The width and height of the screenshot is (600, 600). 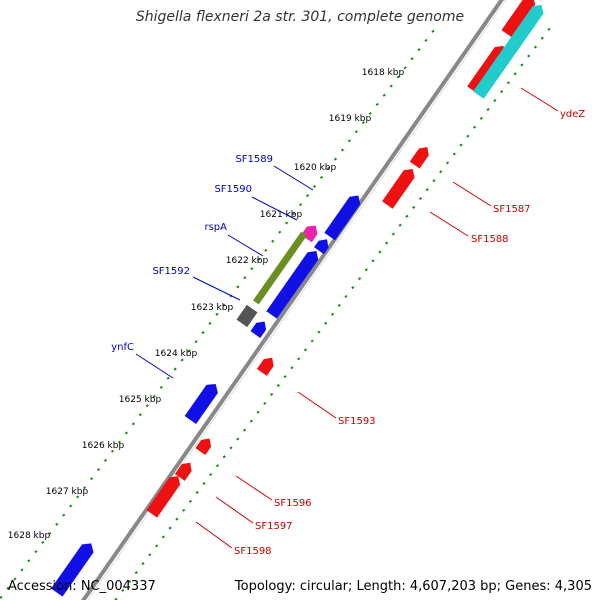 I want to click on gene-arrow-red-shape, so click(x=486, y=69).